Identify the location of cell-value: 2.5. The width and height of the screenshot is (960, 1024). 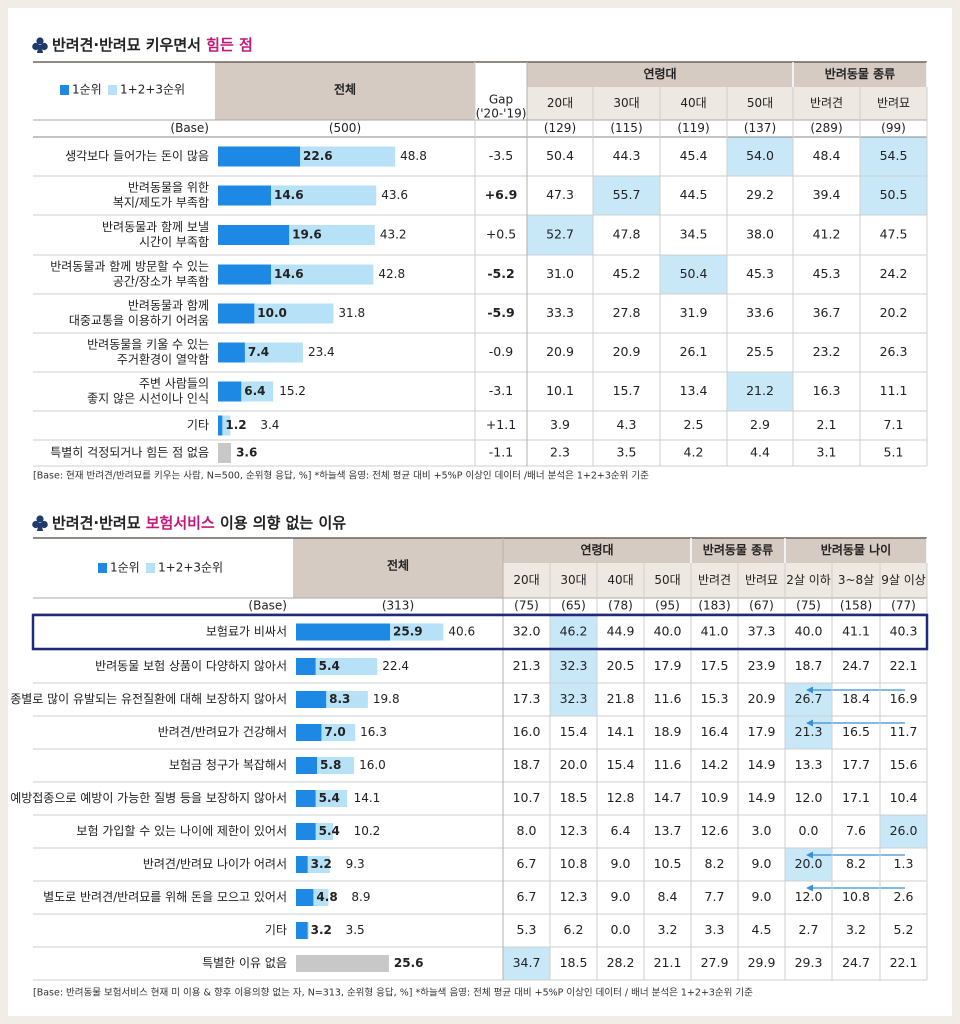
(694, 424).